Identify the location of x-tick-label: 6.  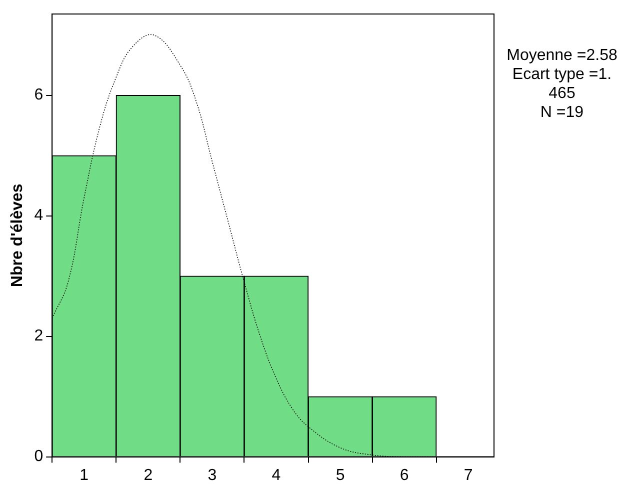
(404, 475).